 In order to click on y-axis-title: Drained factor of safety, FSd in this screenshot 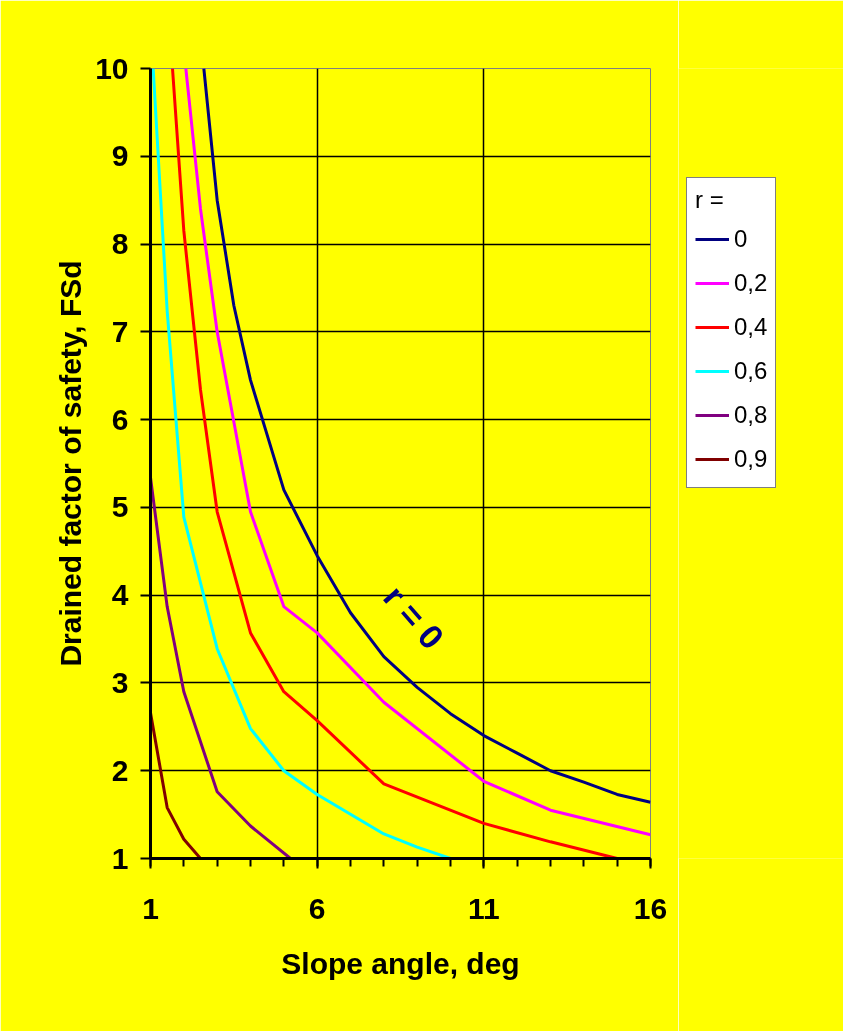, I will do `click(71, 463)`.